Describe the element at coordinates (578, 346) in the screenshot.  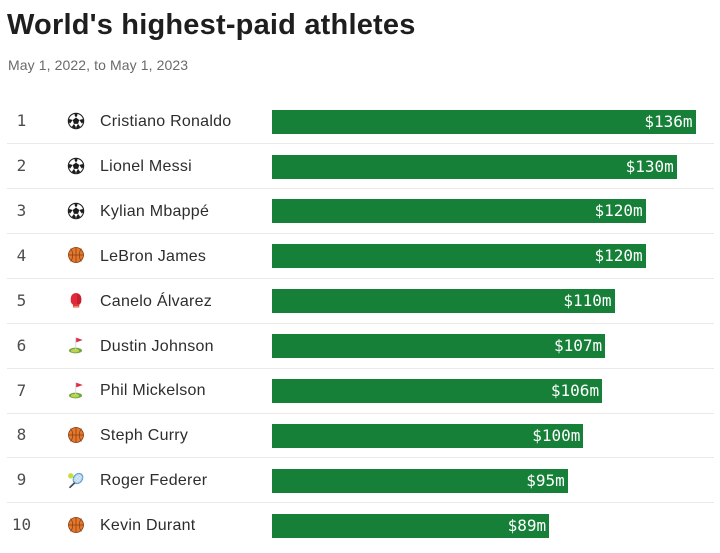
I see `value-label: $107m` at that location.